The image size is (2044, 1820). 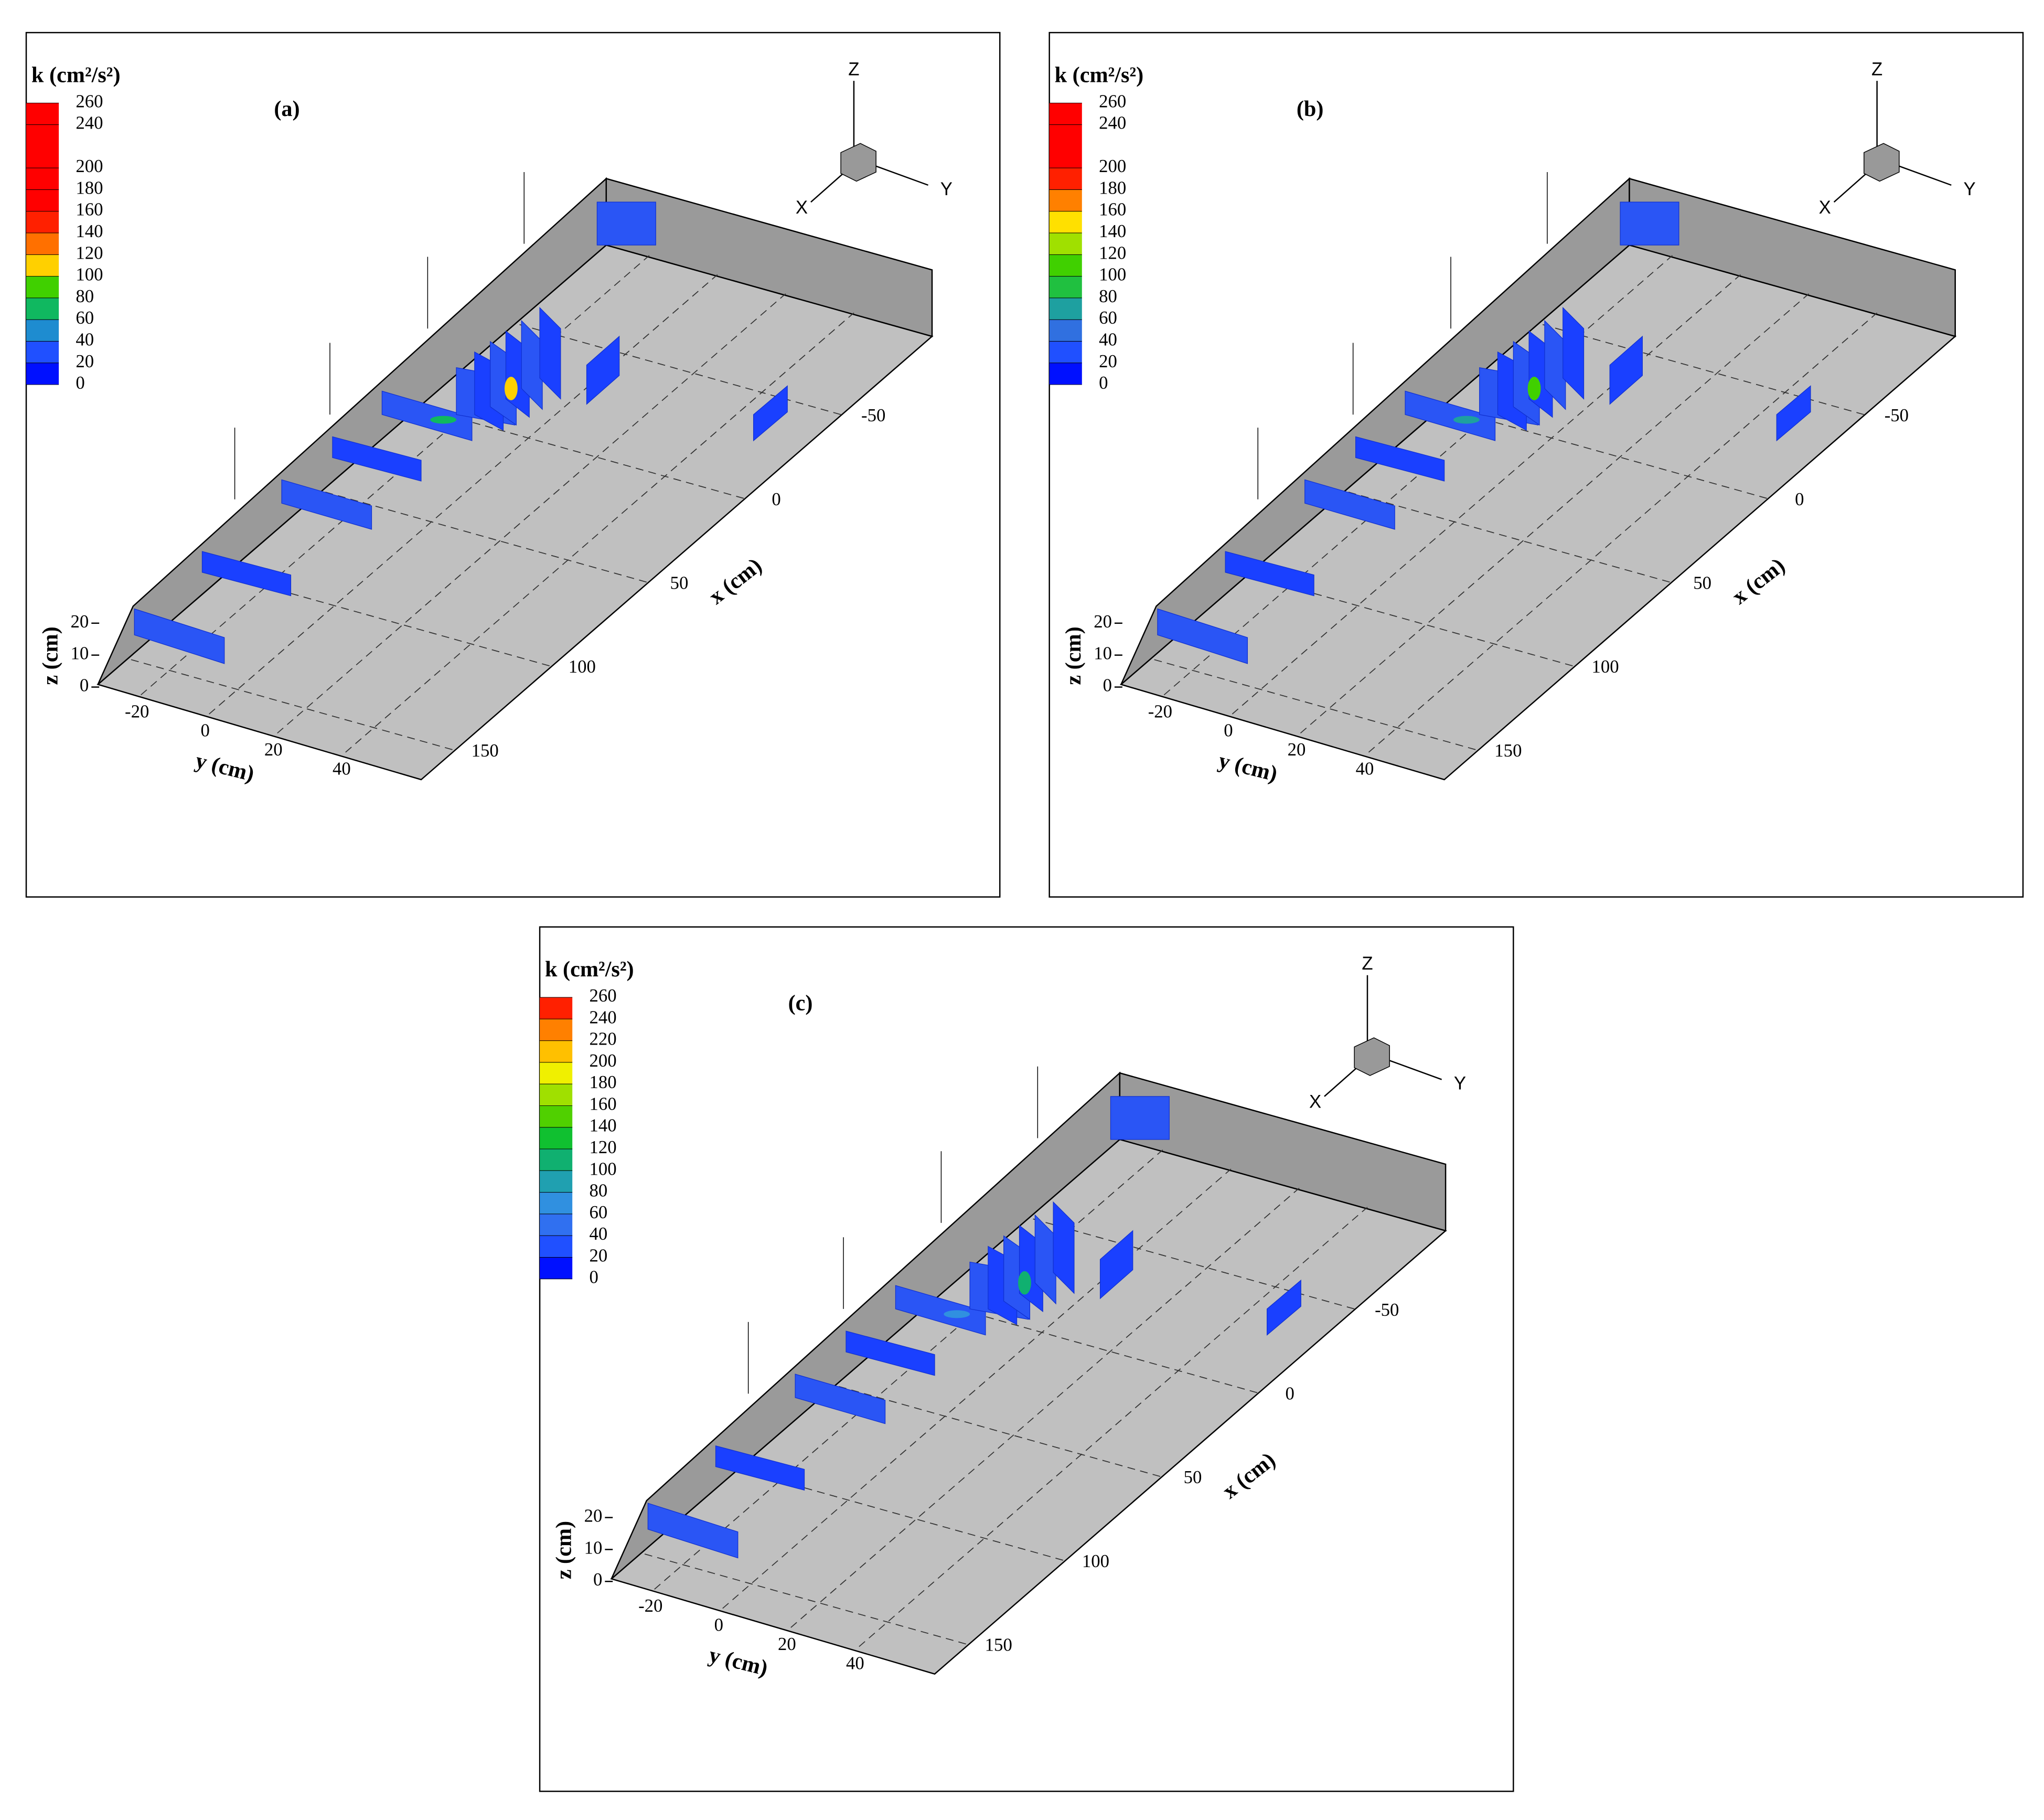 I want to click on colorbar-label: 80, so click(x=1108, y=296).